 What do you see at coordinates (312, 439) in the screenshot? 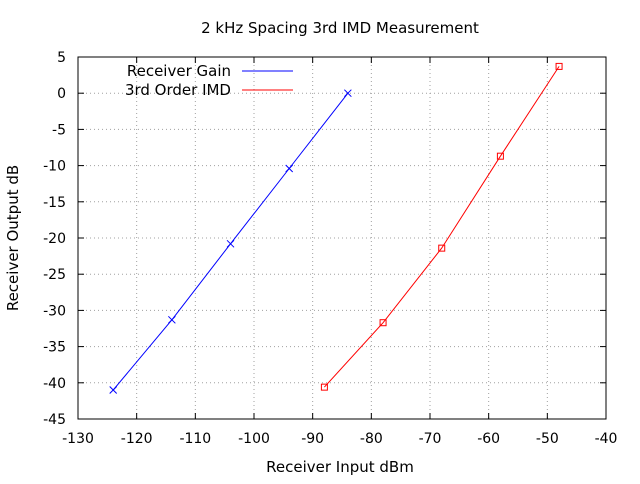
I see `x-tick-label: -90` at bounding box center [312, 439].